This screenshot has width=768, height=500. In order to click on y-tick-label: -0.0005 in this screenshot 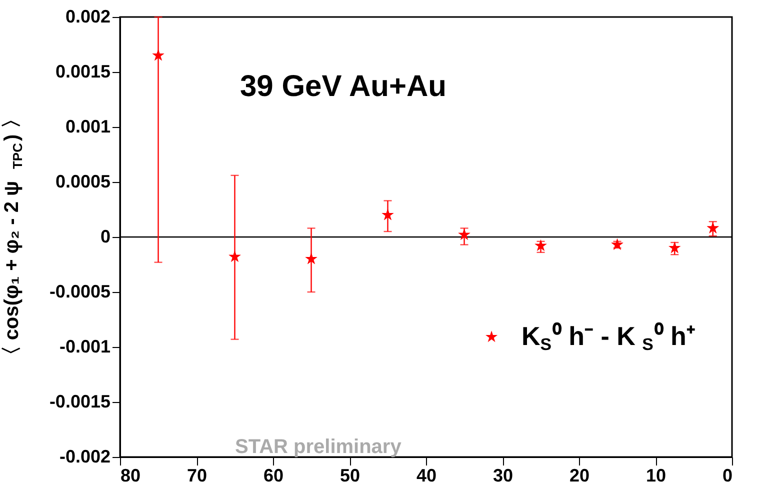, I will do `click(79, 292)`.